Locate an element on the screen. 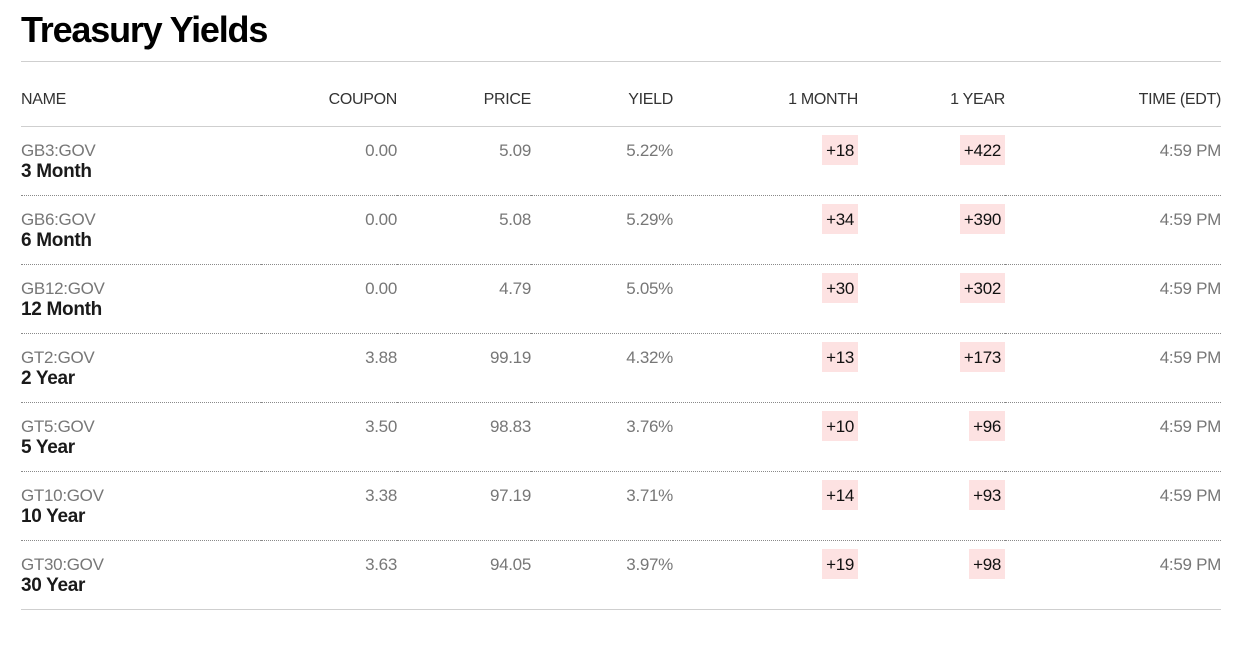 This screenshot has width=1239, height=667. column-header-price: PRICE is located at coordinates (464, 94).